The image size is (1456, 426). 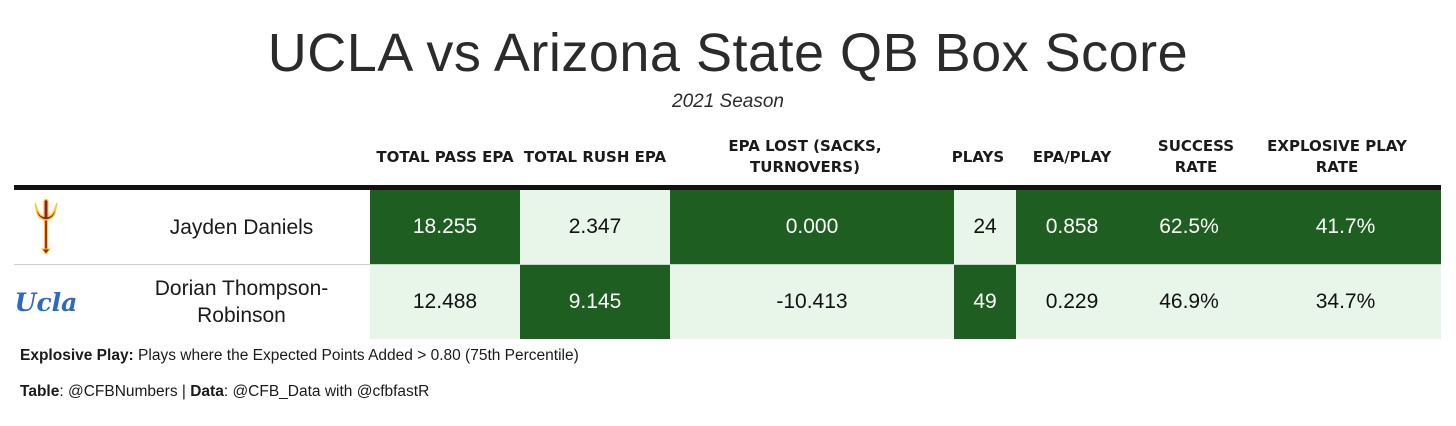 I want to click on asu-pitchfork-icon, so click(x=46, y=227).